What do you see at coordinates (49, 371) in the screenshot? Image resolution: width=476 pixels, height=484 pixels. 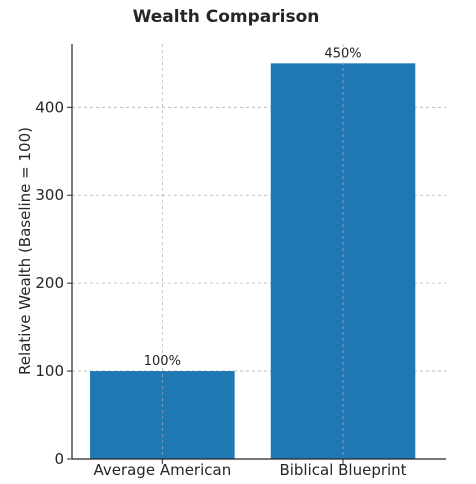 I see `y-tick-label: 100` at bounding box center [49, 371].